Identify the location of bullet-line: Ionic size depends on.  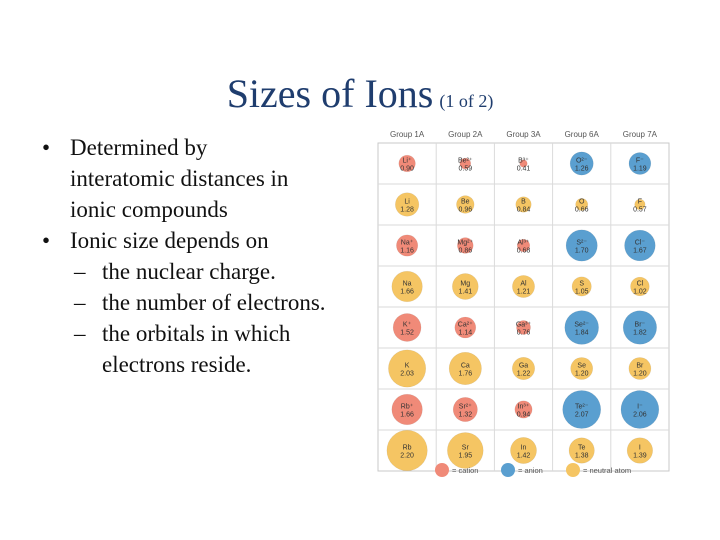
(169, 240).